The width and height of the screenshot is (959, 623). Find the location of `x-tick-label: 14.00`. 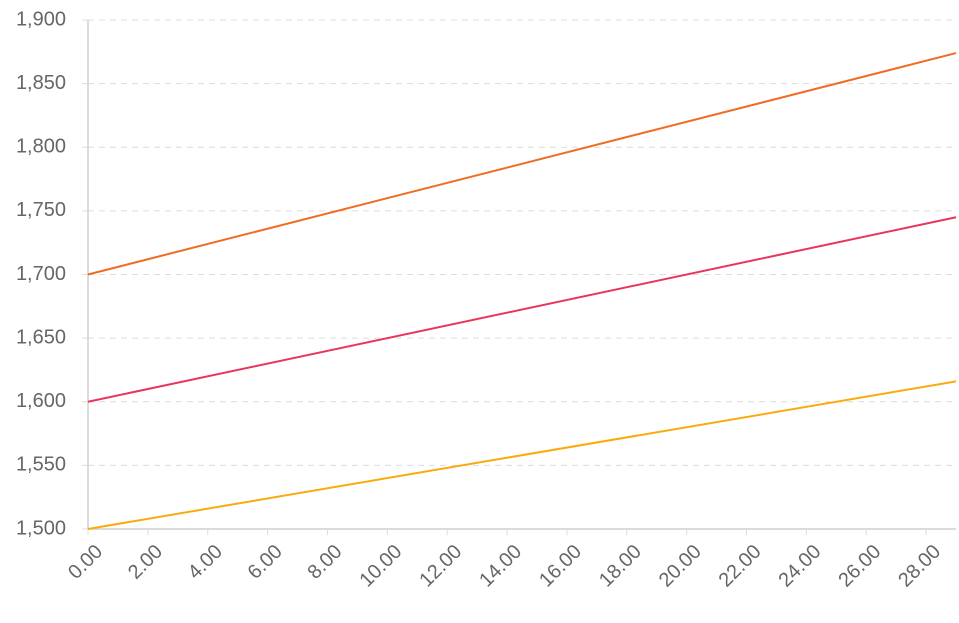

x-tick-label: 14.00 is located at coordinates (500, 566).